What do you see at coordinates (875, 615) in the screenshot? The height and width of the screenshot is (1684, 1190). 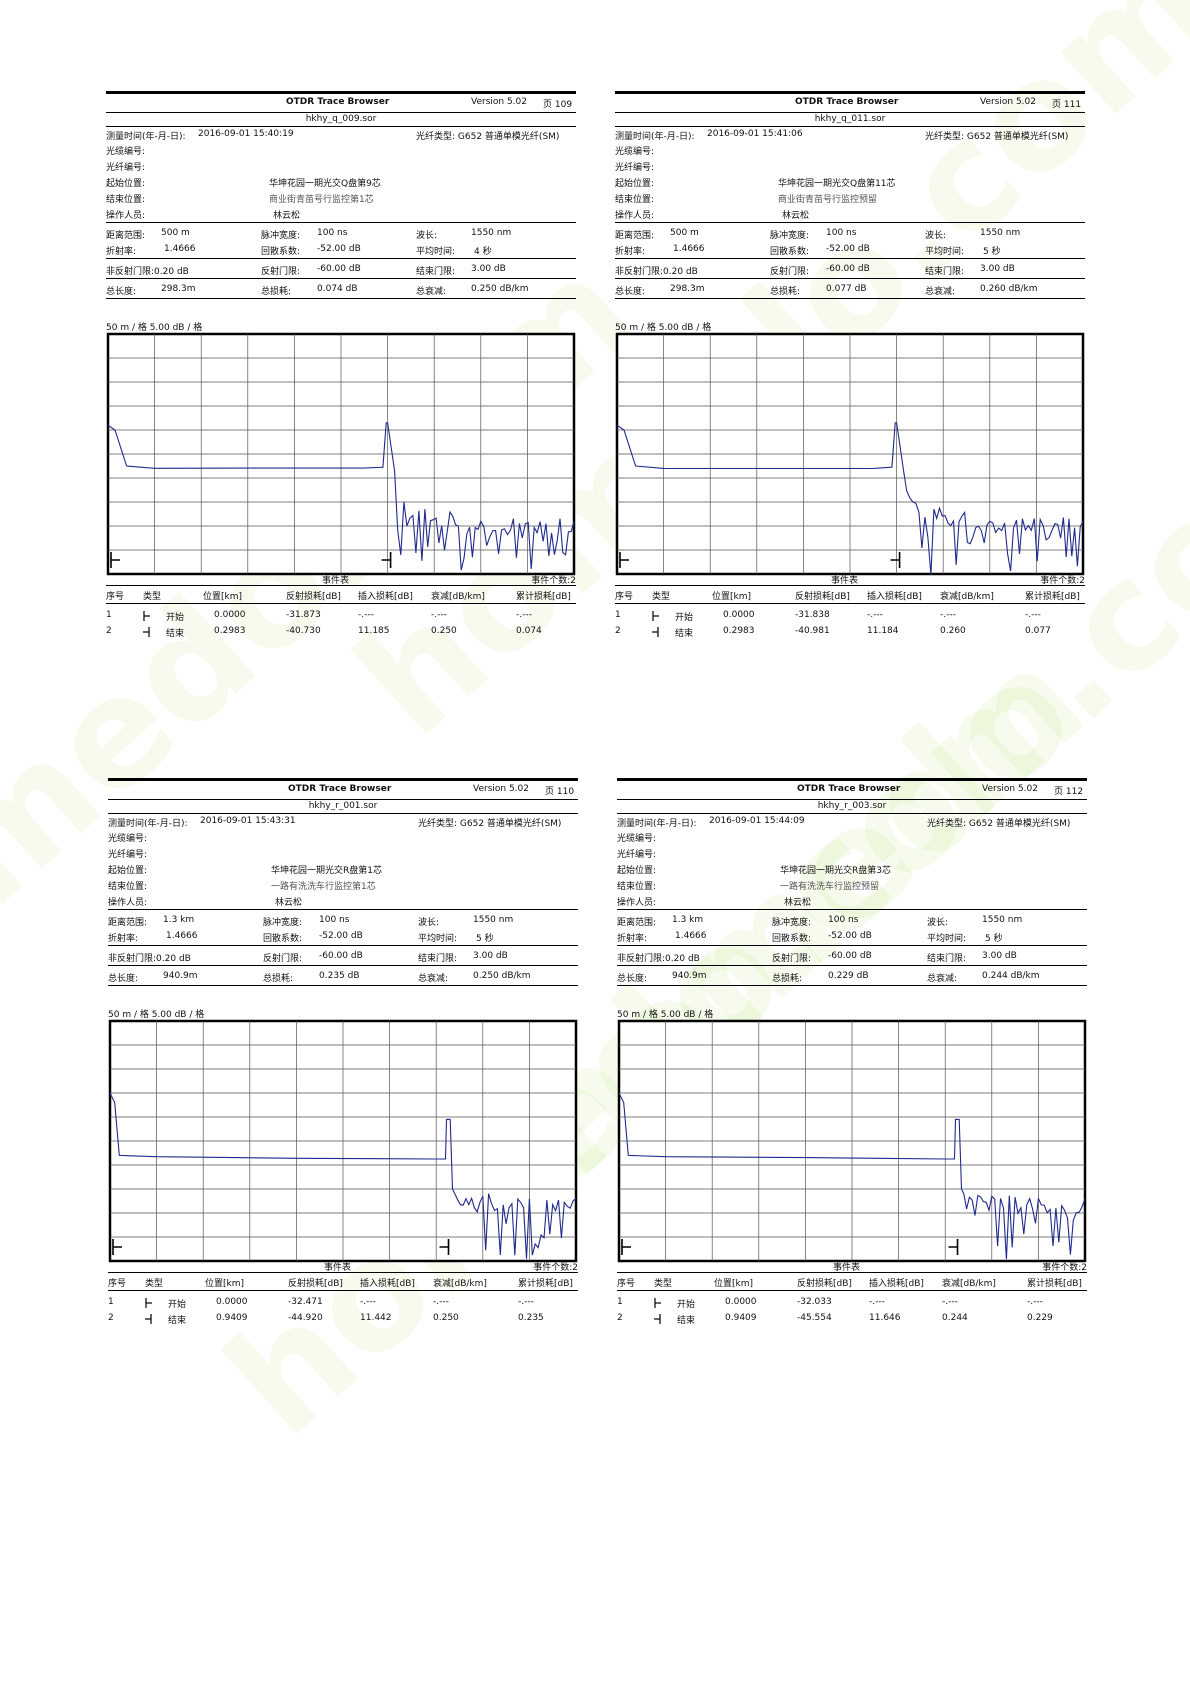 I see `event-insertion-loss: -.---` at bounding box center [875, 615].